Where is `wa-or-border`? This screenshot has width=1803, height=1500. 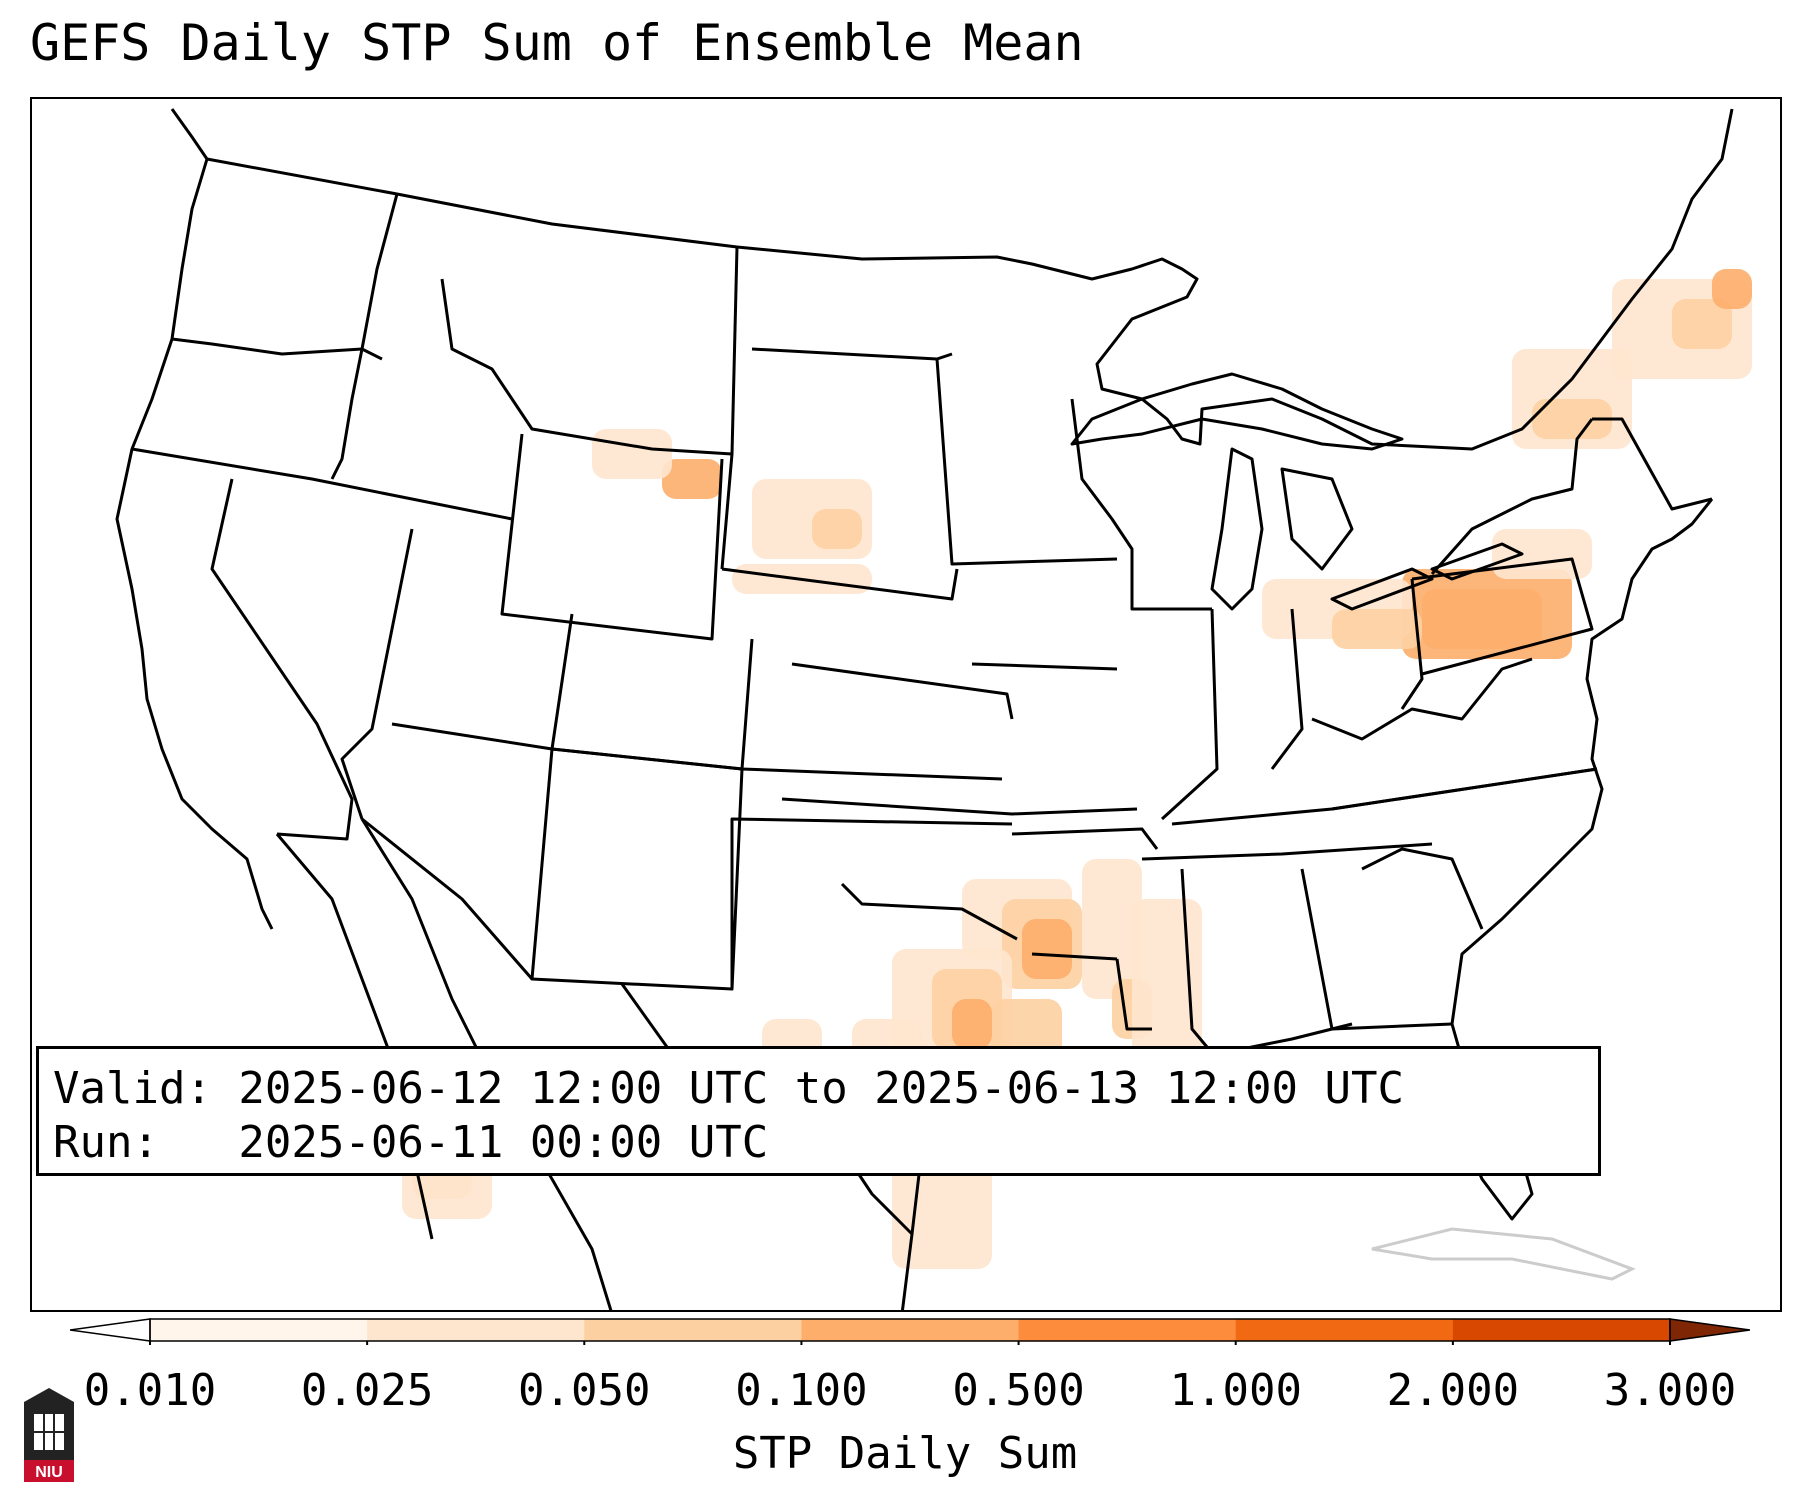
wa-or-border is located at coordinates (277, 349).